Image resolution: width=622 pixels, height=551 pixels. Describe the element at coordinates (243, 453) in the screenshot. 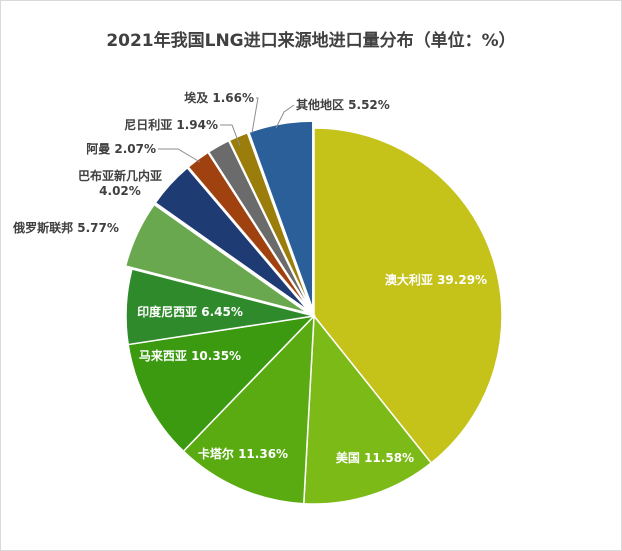

I see `slice-label-3: 卡塔尔 11.36%` at that location.